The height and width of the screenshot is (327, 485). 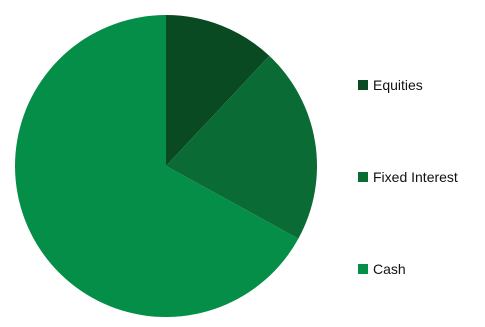 I want to click on legend-label-cash: Cash, so click(x=389, y=269).